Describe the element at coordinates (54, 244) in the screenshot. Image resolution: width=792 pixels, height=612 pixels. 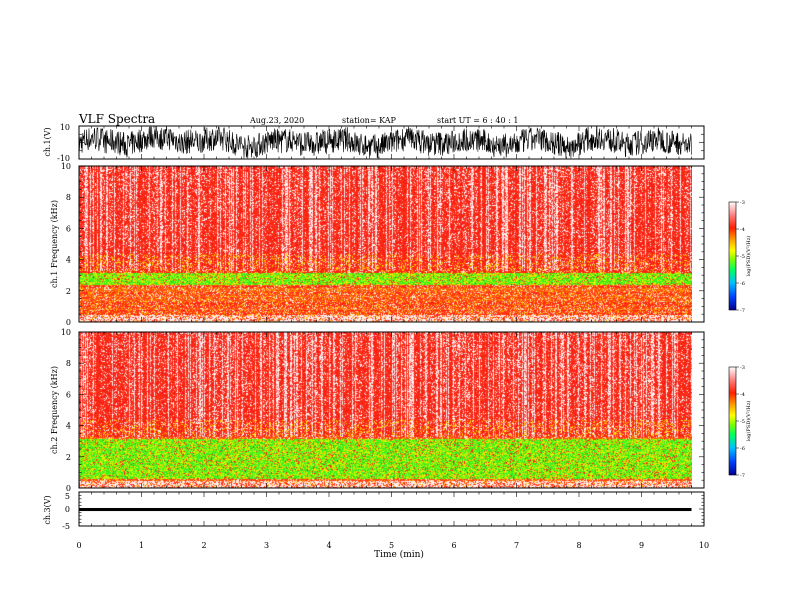
I see `ch1-spectrogram-ylabel: ch.1 Frequency (kHz)` at that location.